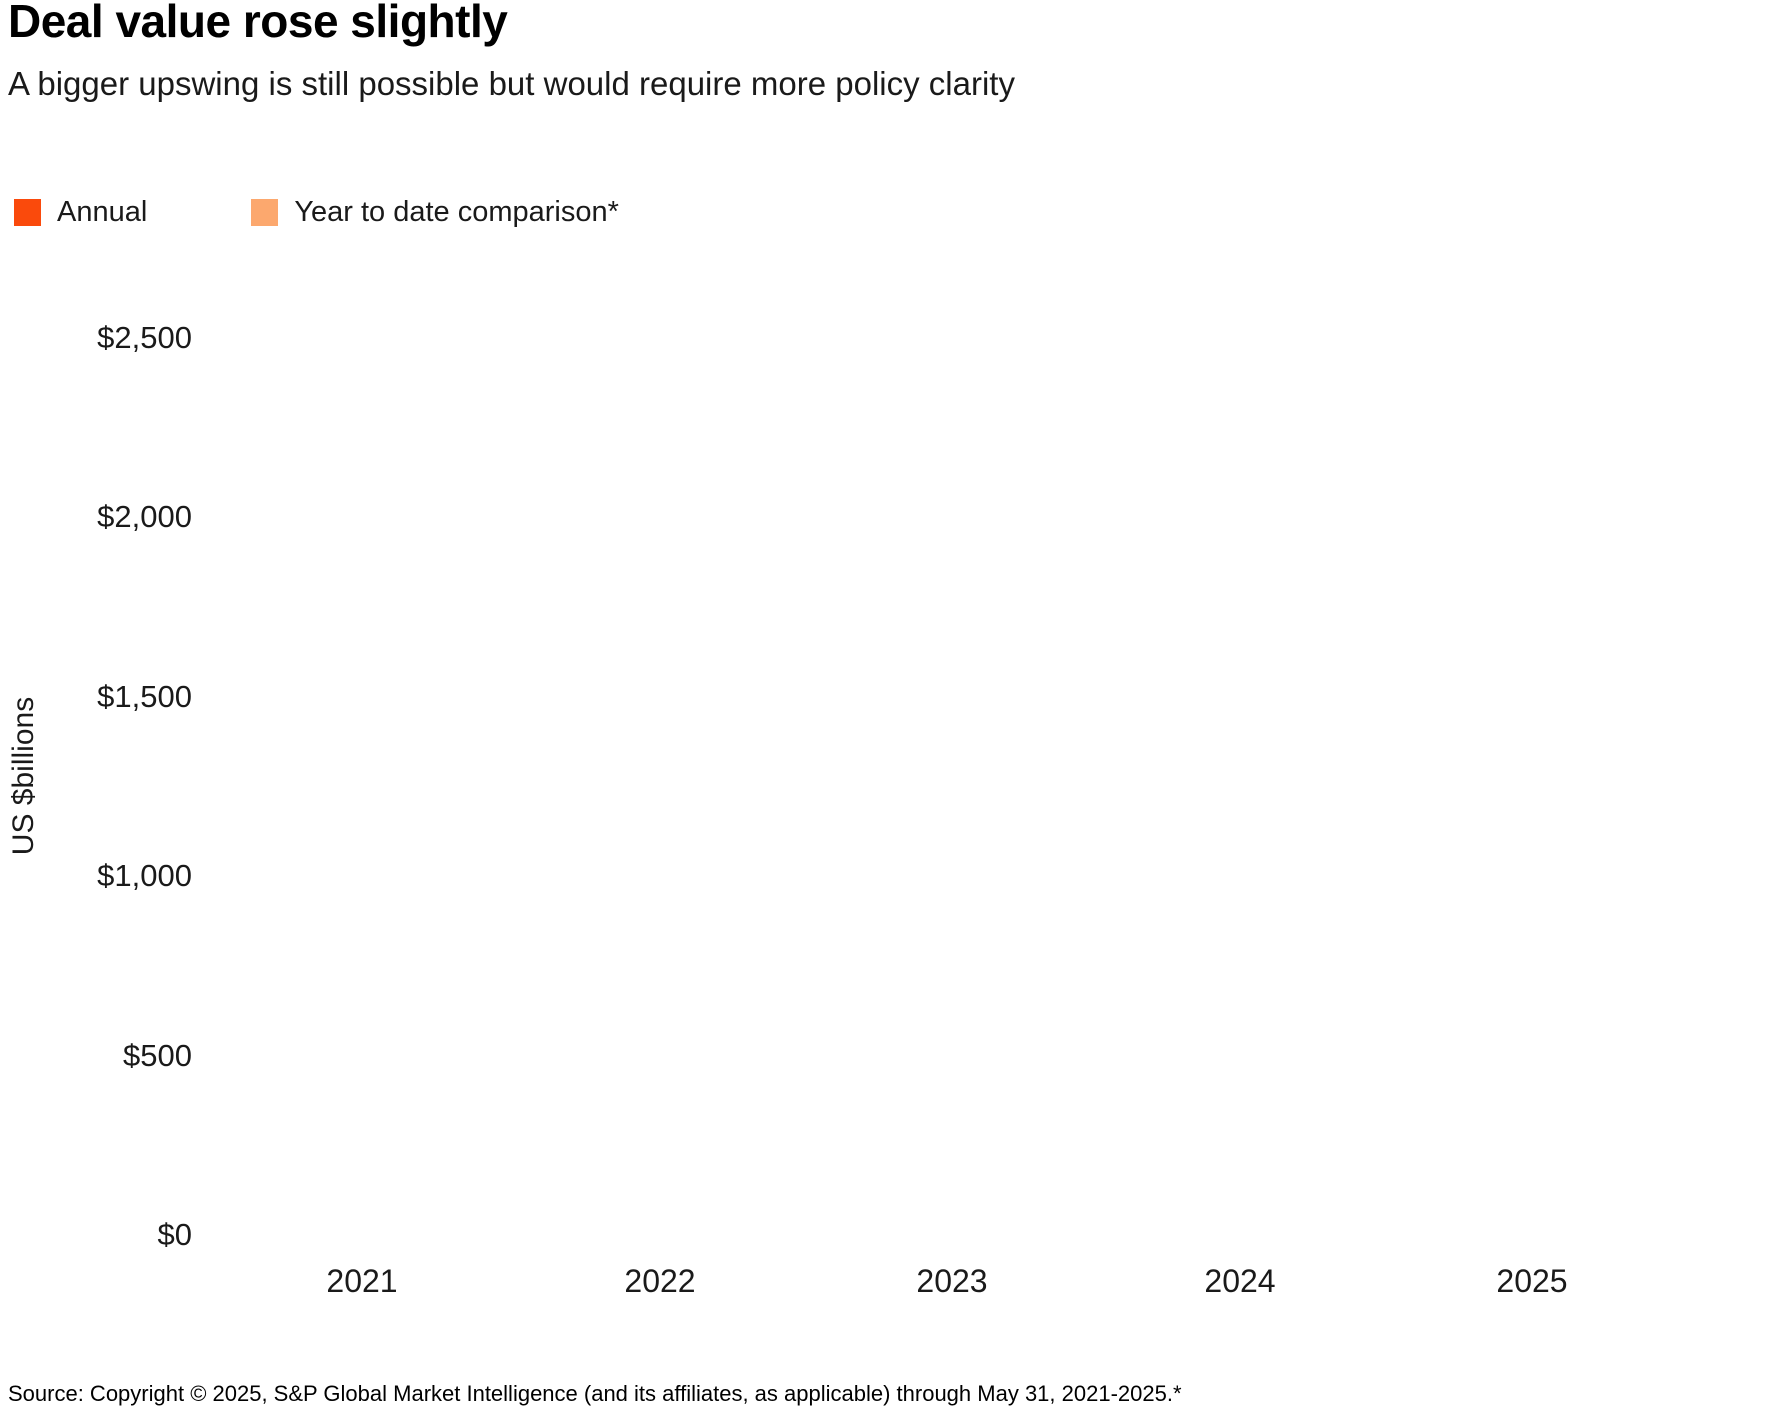 This screenshot has height=1420, width=1770. Describe the element at coordinates (144, 516) in the screenshot. I see `y-tick-label: $2,000` at that location.